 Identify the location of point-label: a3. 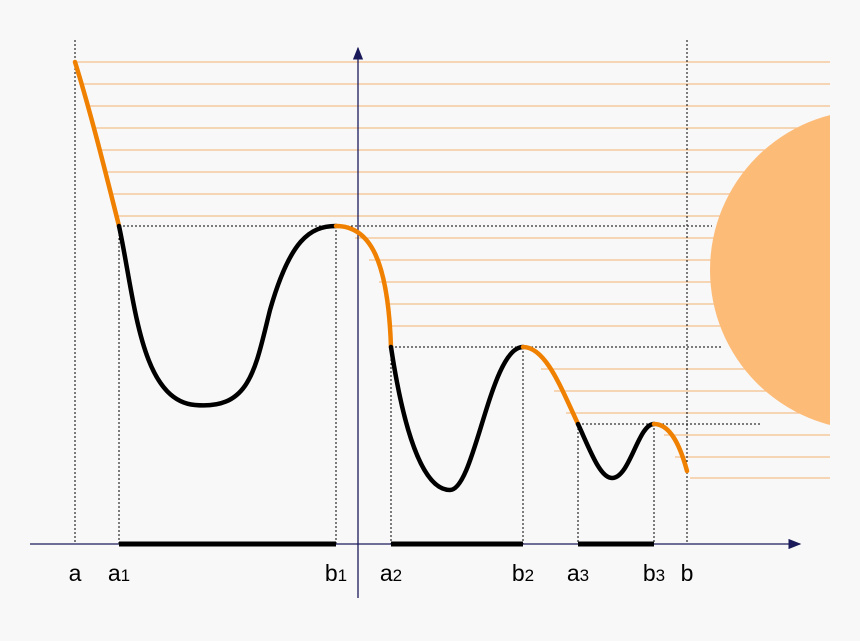
(578, 573).